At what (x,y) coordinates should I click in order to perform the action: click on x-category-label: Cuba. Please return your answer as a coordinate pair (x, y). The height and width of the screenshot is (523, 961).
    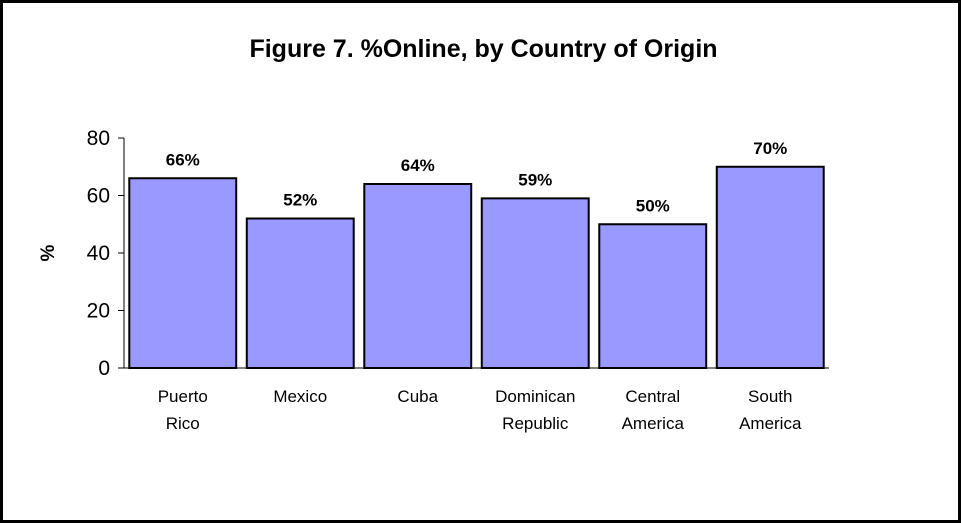
    Looking at the image, I should click on (417, 396).